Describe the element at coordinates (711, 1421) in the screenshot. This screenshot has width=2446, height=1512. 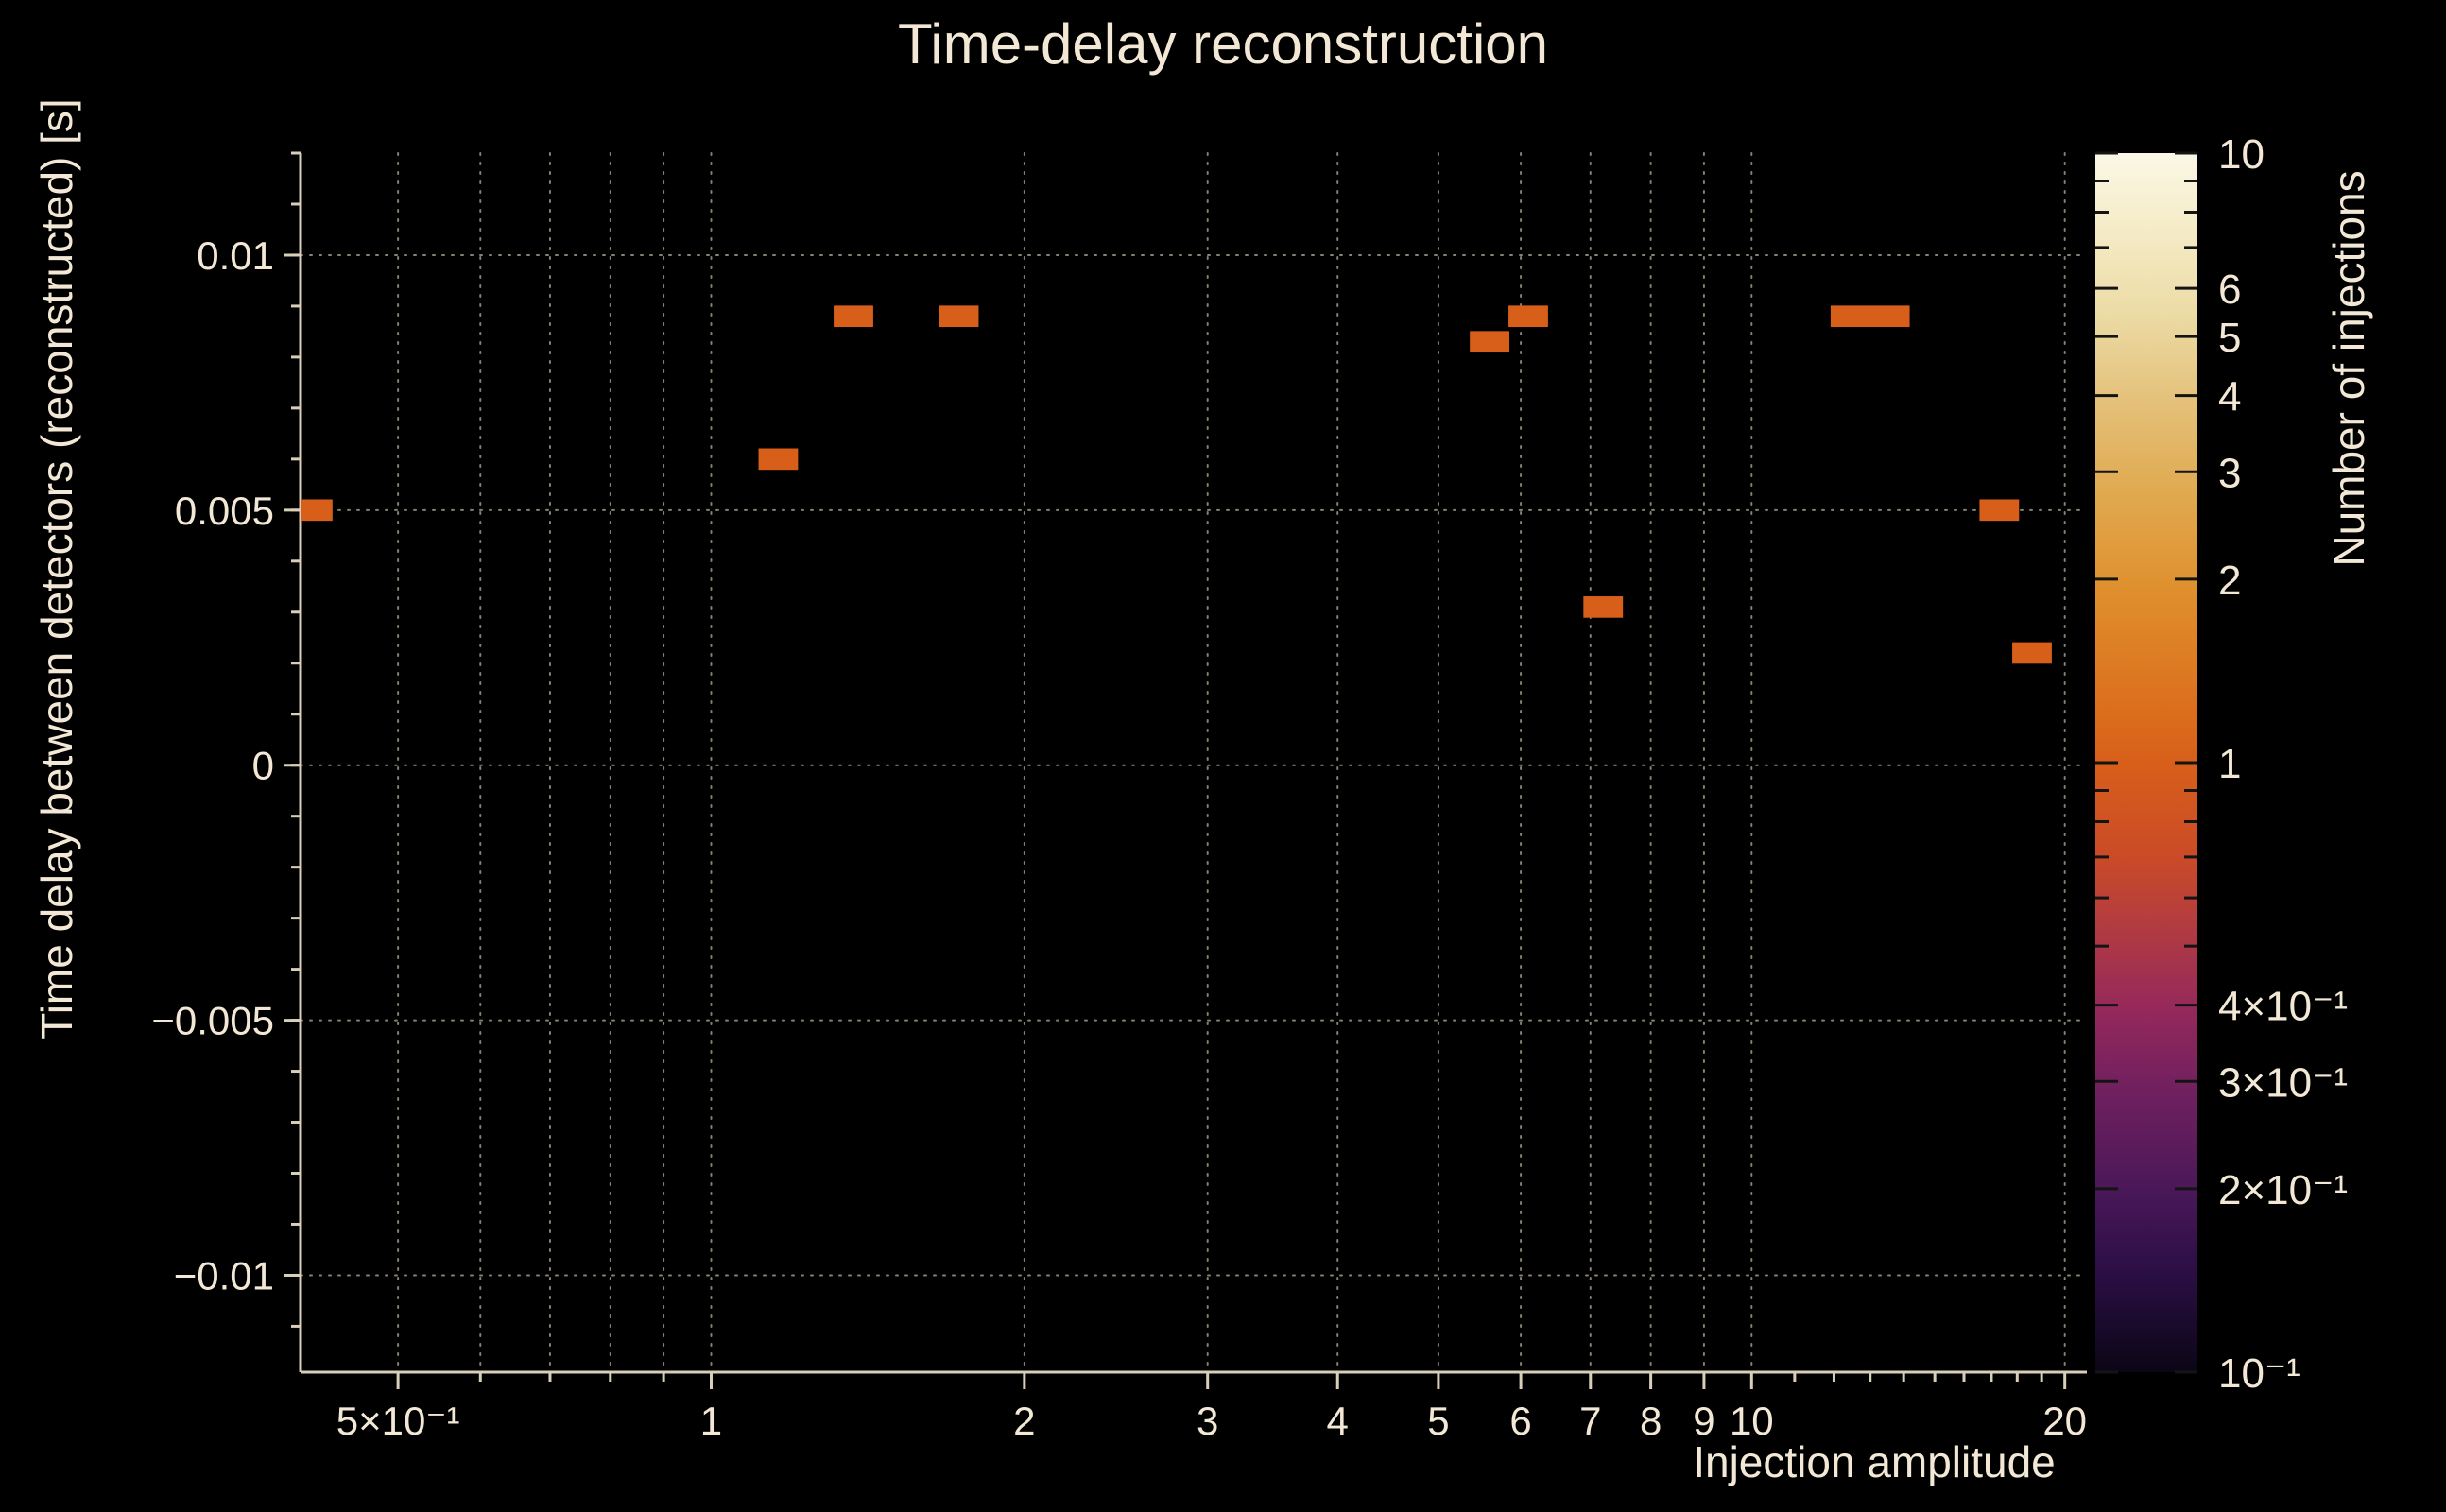
I see `x-tick-label: 1` at that location.